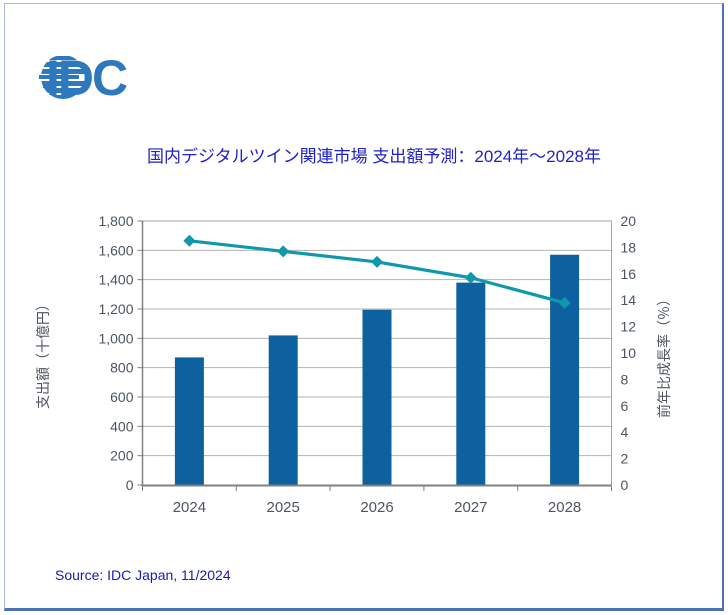 This screenshot has height=615, width=728. I want to click on y-axis-tick-label: 1,400, so click(115, 280).